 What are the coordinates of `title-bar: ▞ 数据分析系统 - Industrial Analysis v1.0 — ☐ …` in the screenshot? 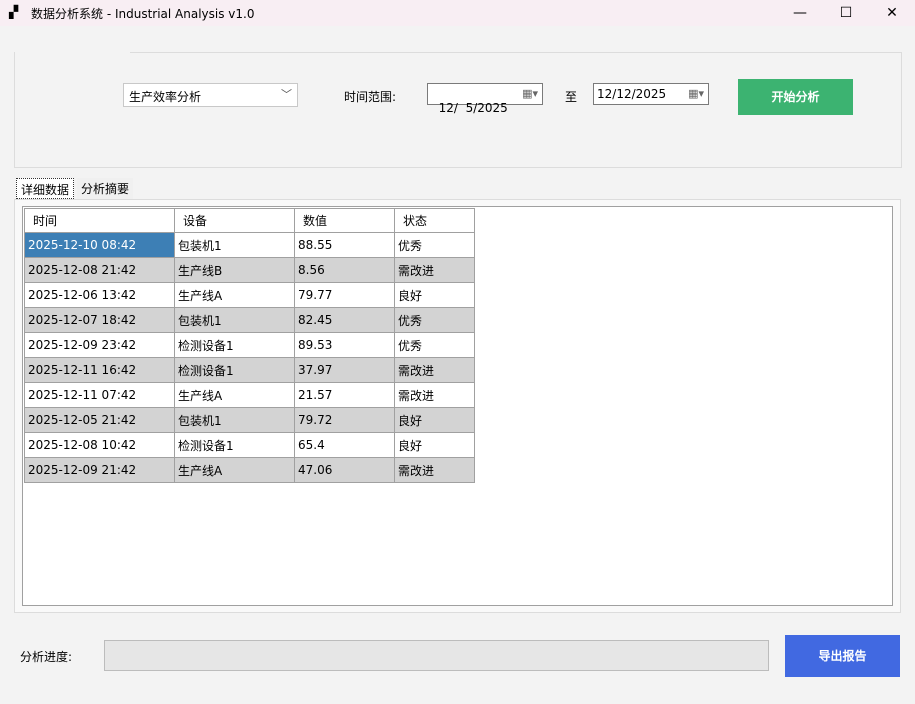 It's located at (457, 13).